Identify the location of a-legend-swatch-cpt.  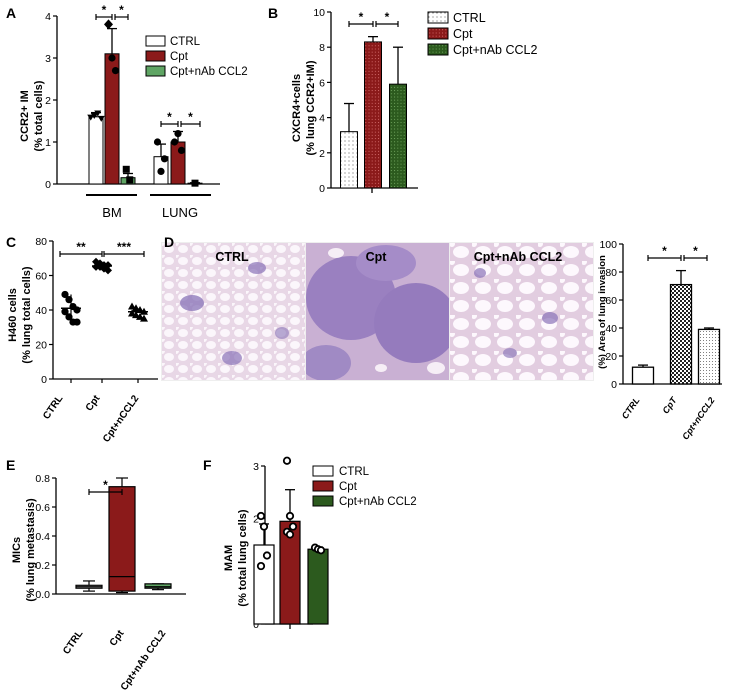
(155, 56).